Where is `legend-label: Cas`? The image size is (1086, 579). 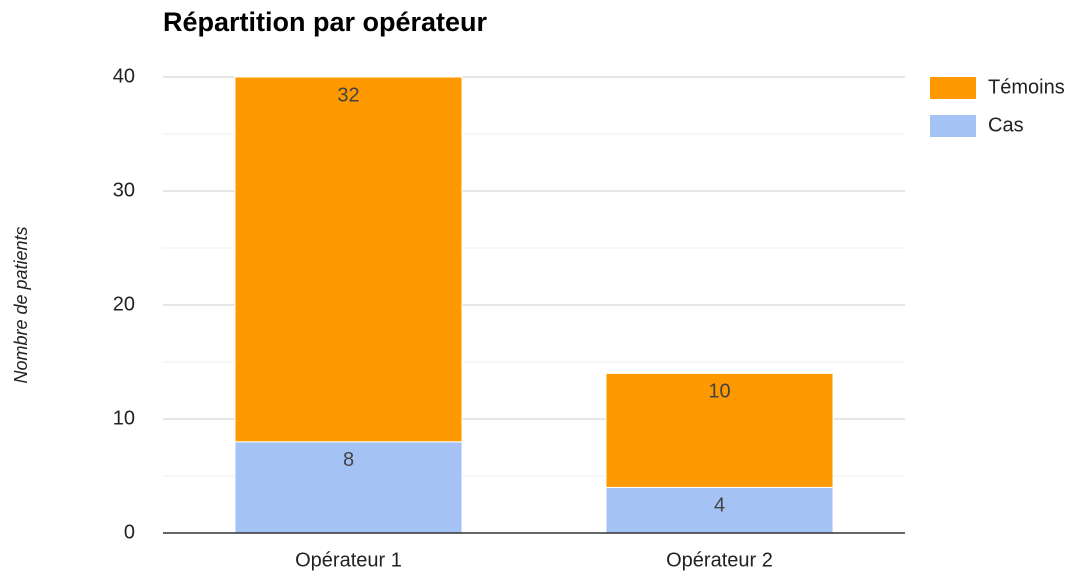 legend-label: Cas is located at coordinates (1006, 125).